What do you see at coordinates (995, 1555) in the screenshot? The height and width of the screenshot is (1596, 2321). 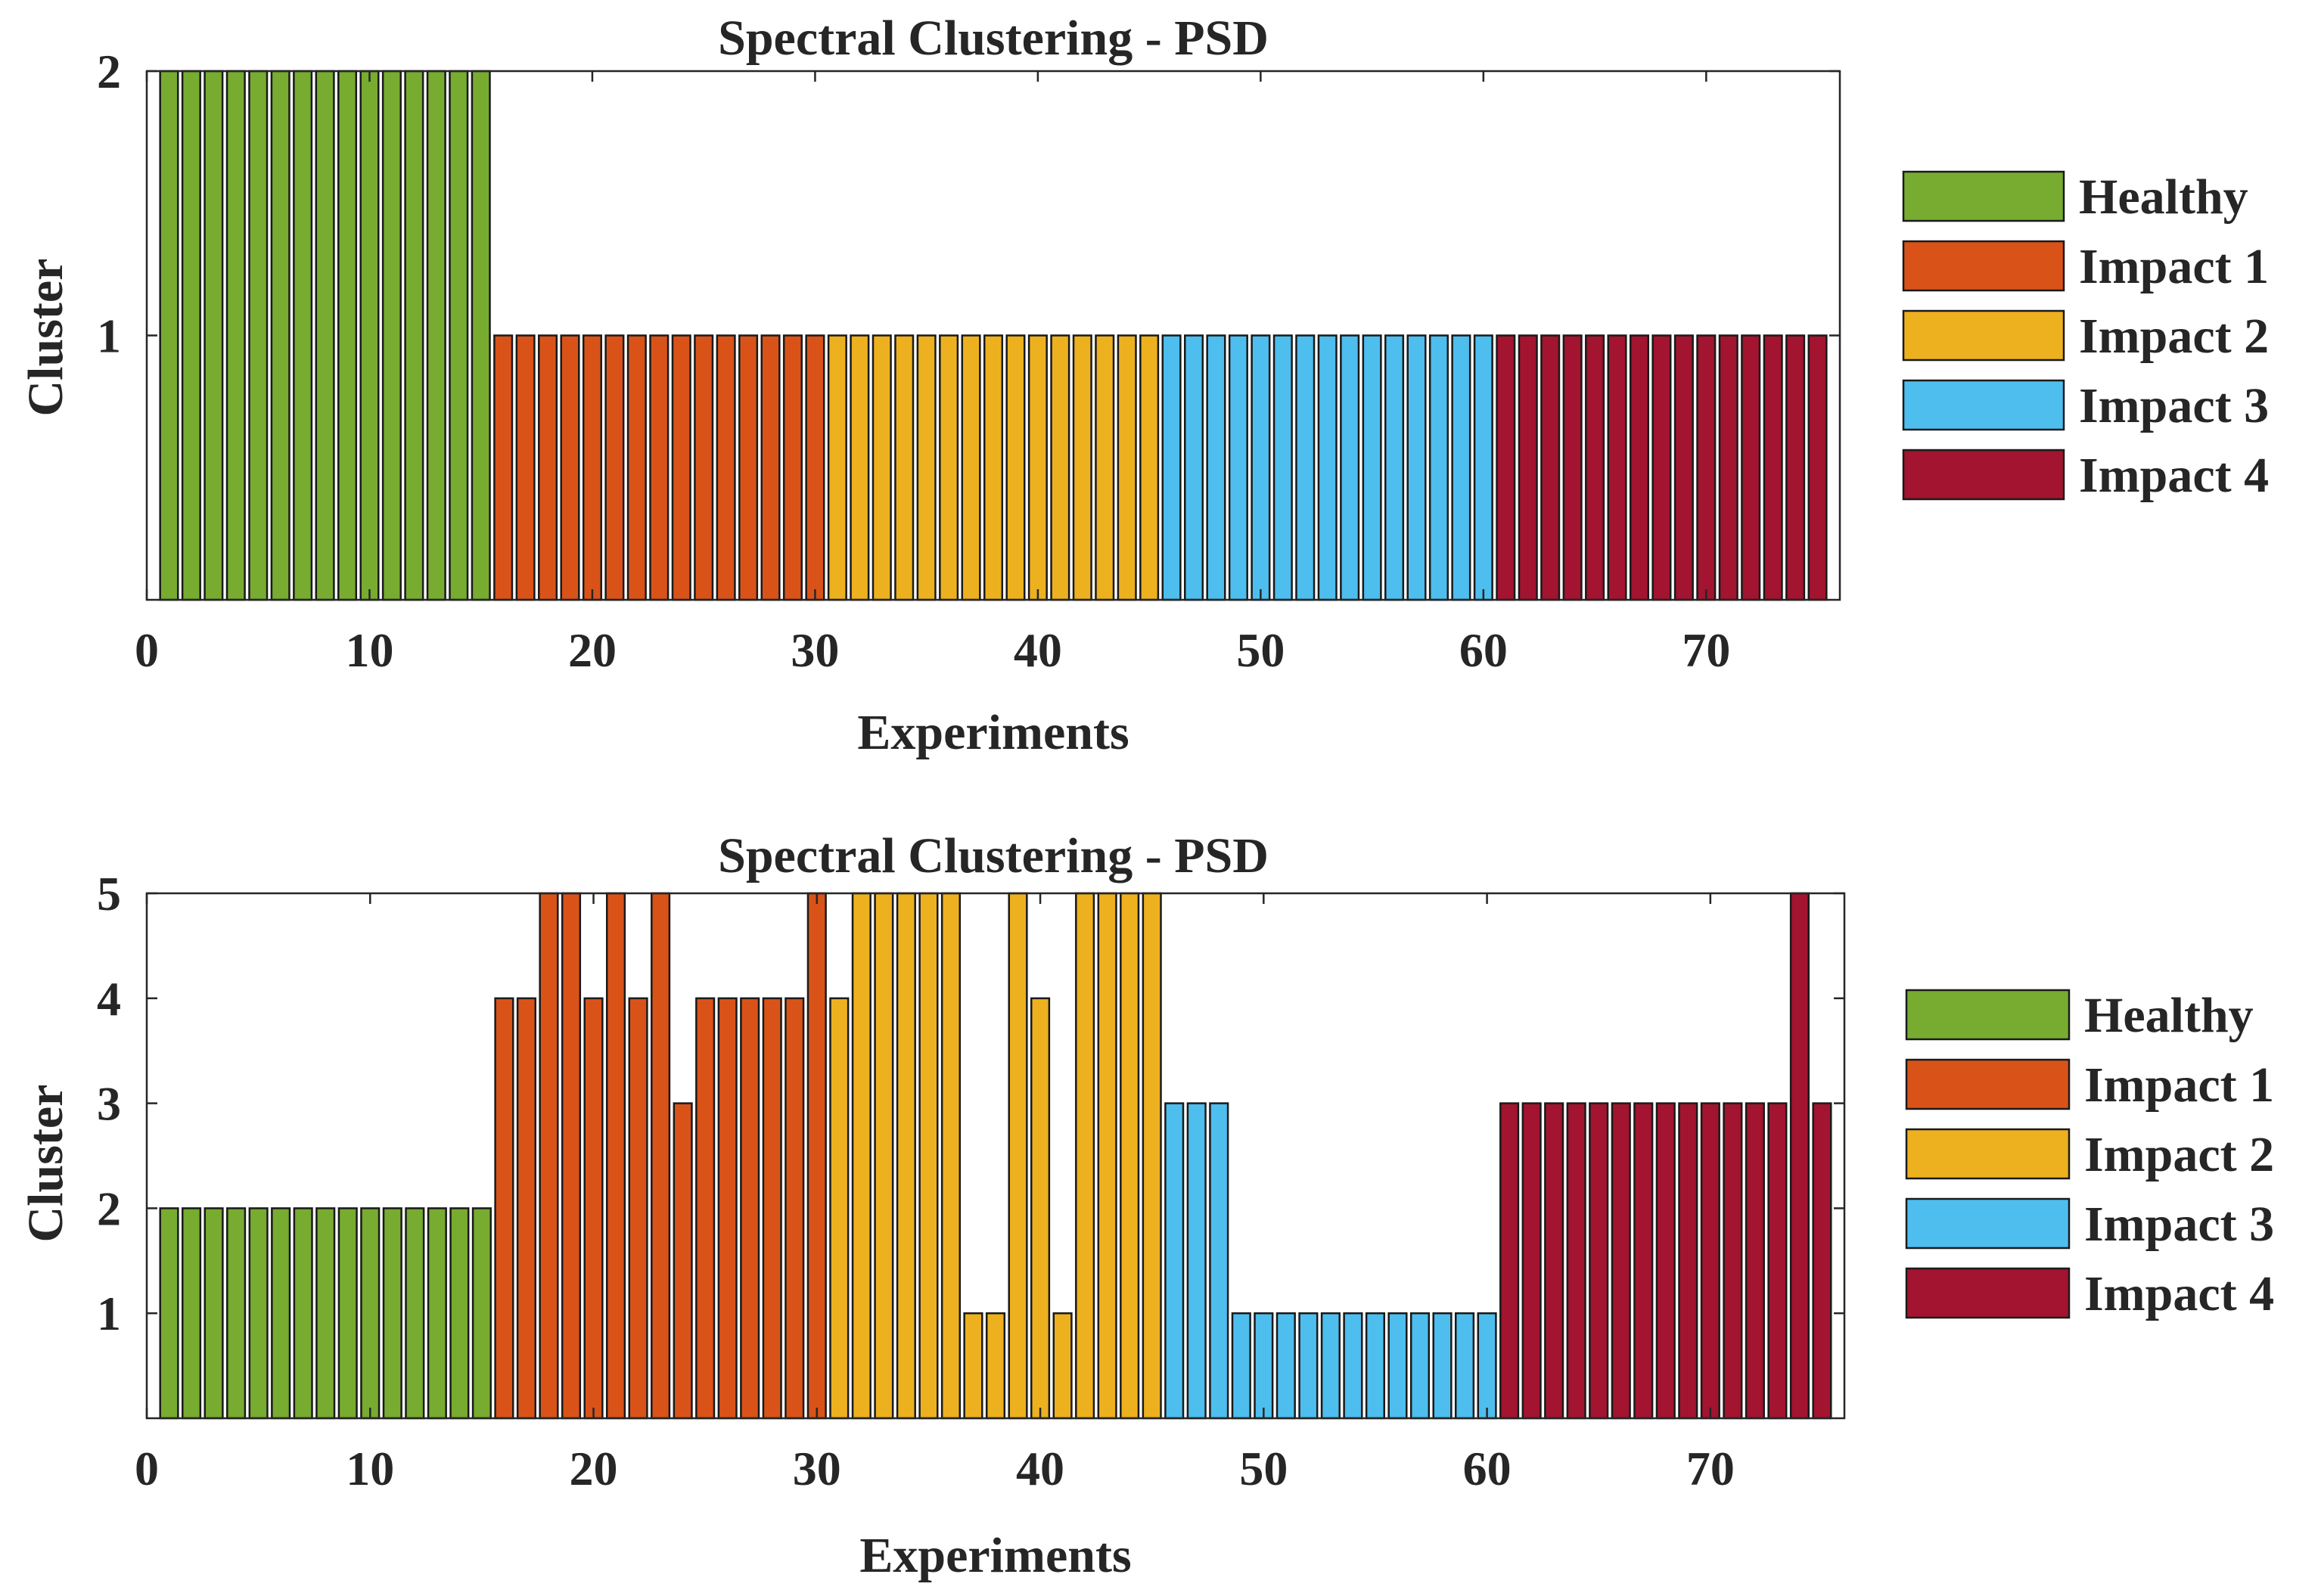 I see `x-axis-label: Experiments` at bounding box center [995, 1555].